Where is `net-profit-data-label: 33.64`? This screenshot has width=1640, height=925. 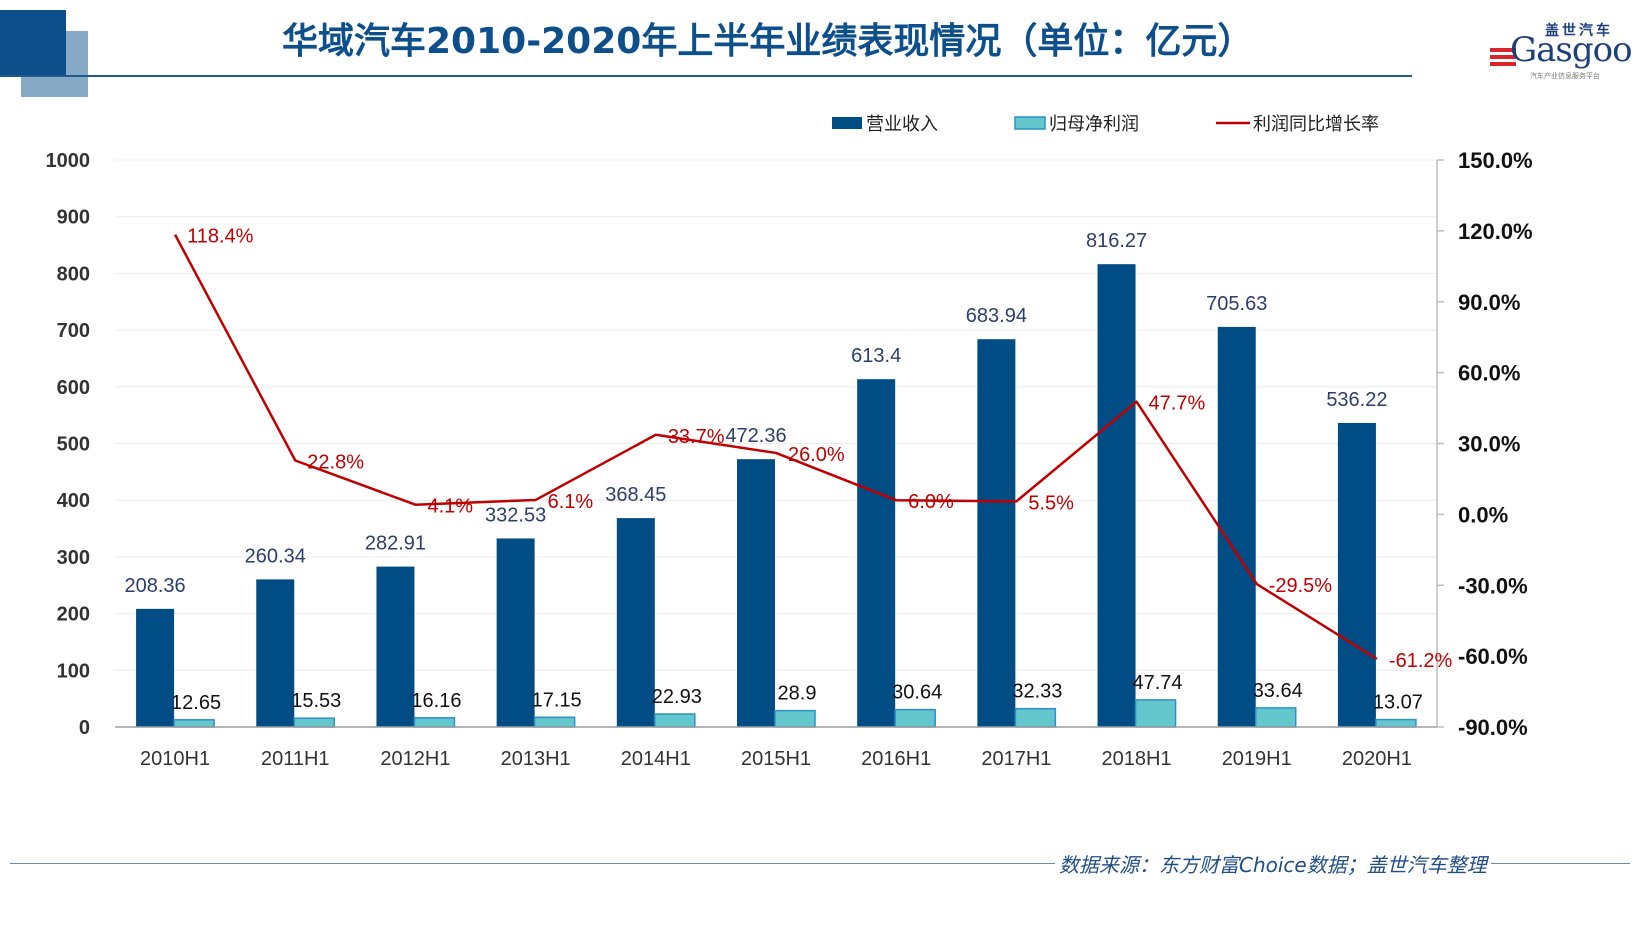 net-profit-data-label: 33.64 is located at coordinates (1278, 691).